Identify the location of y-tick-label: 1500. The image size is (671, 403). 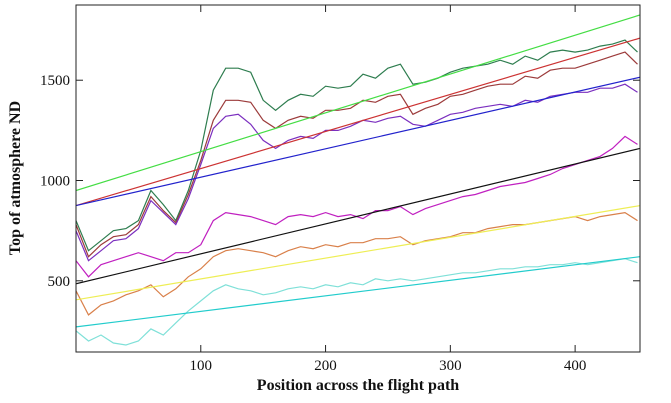
(55, 81).